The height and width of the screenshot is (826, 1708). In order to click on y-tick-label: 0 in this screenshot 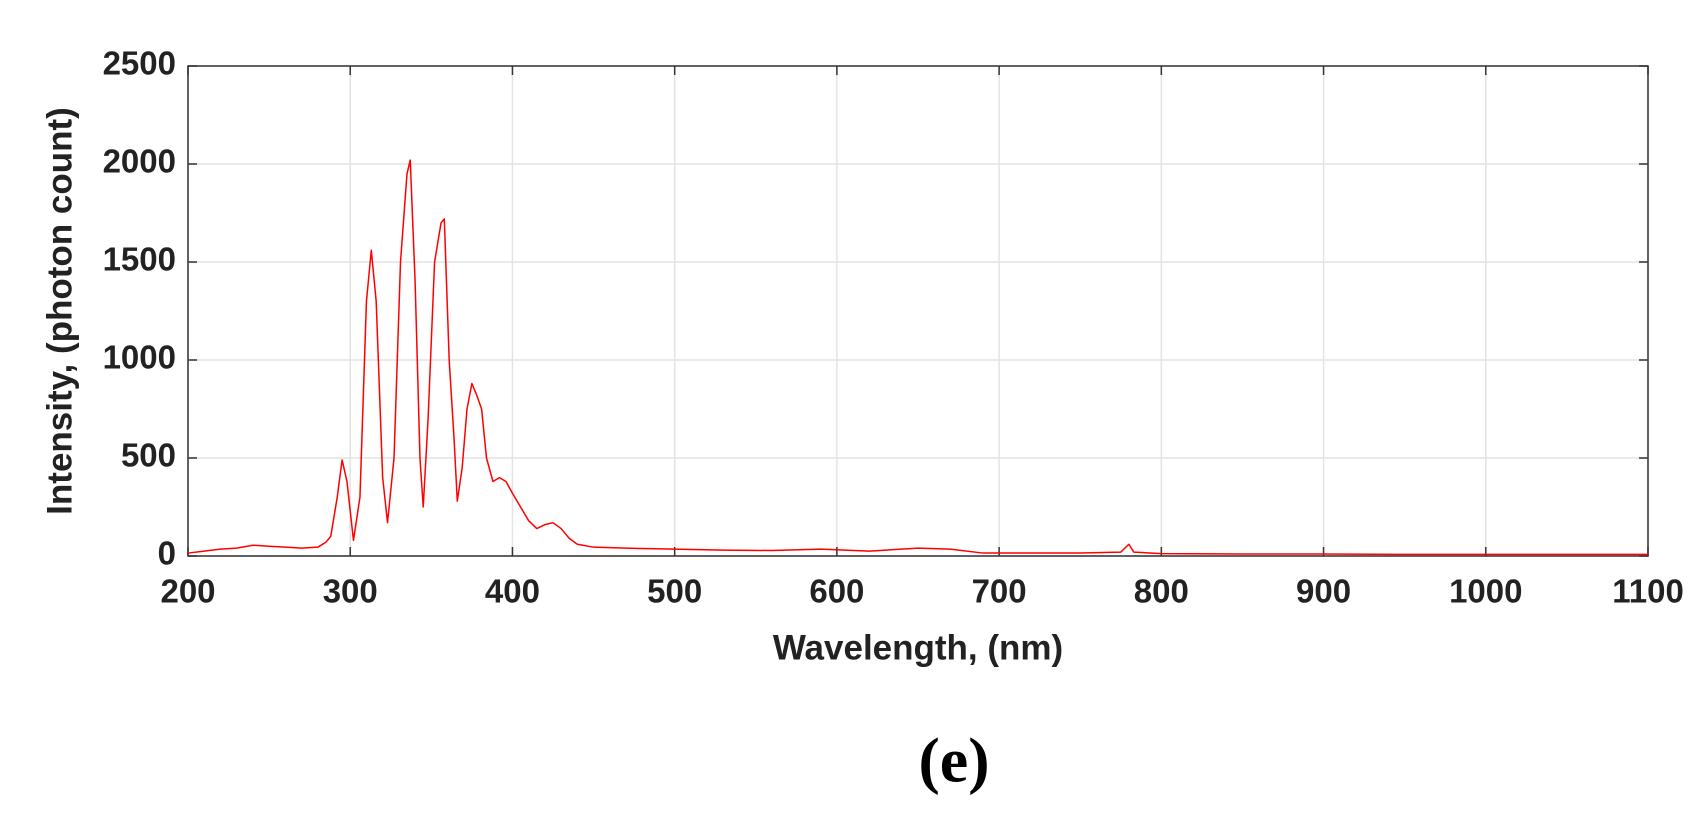, I will do `click(167, 553)`.